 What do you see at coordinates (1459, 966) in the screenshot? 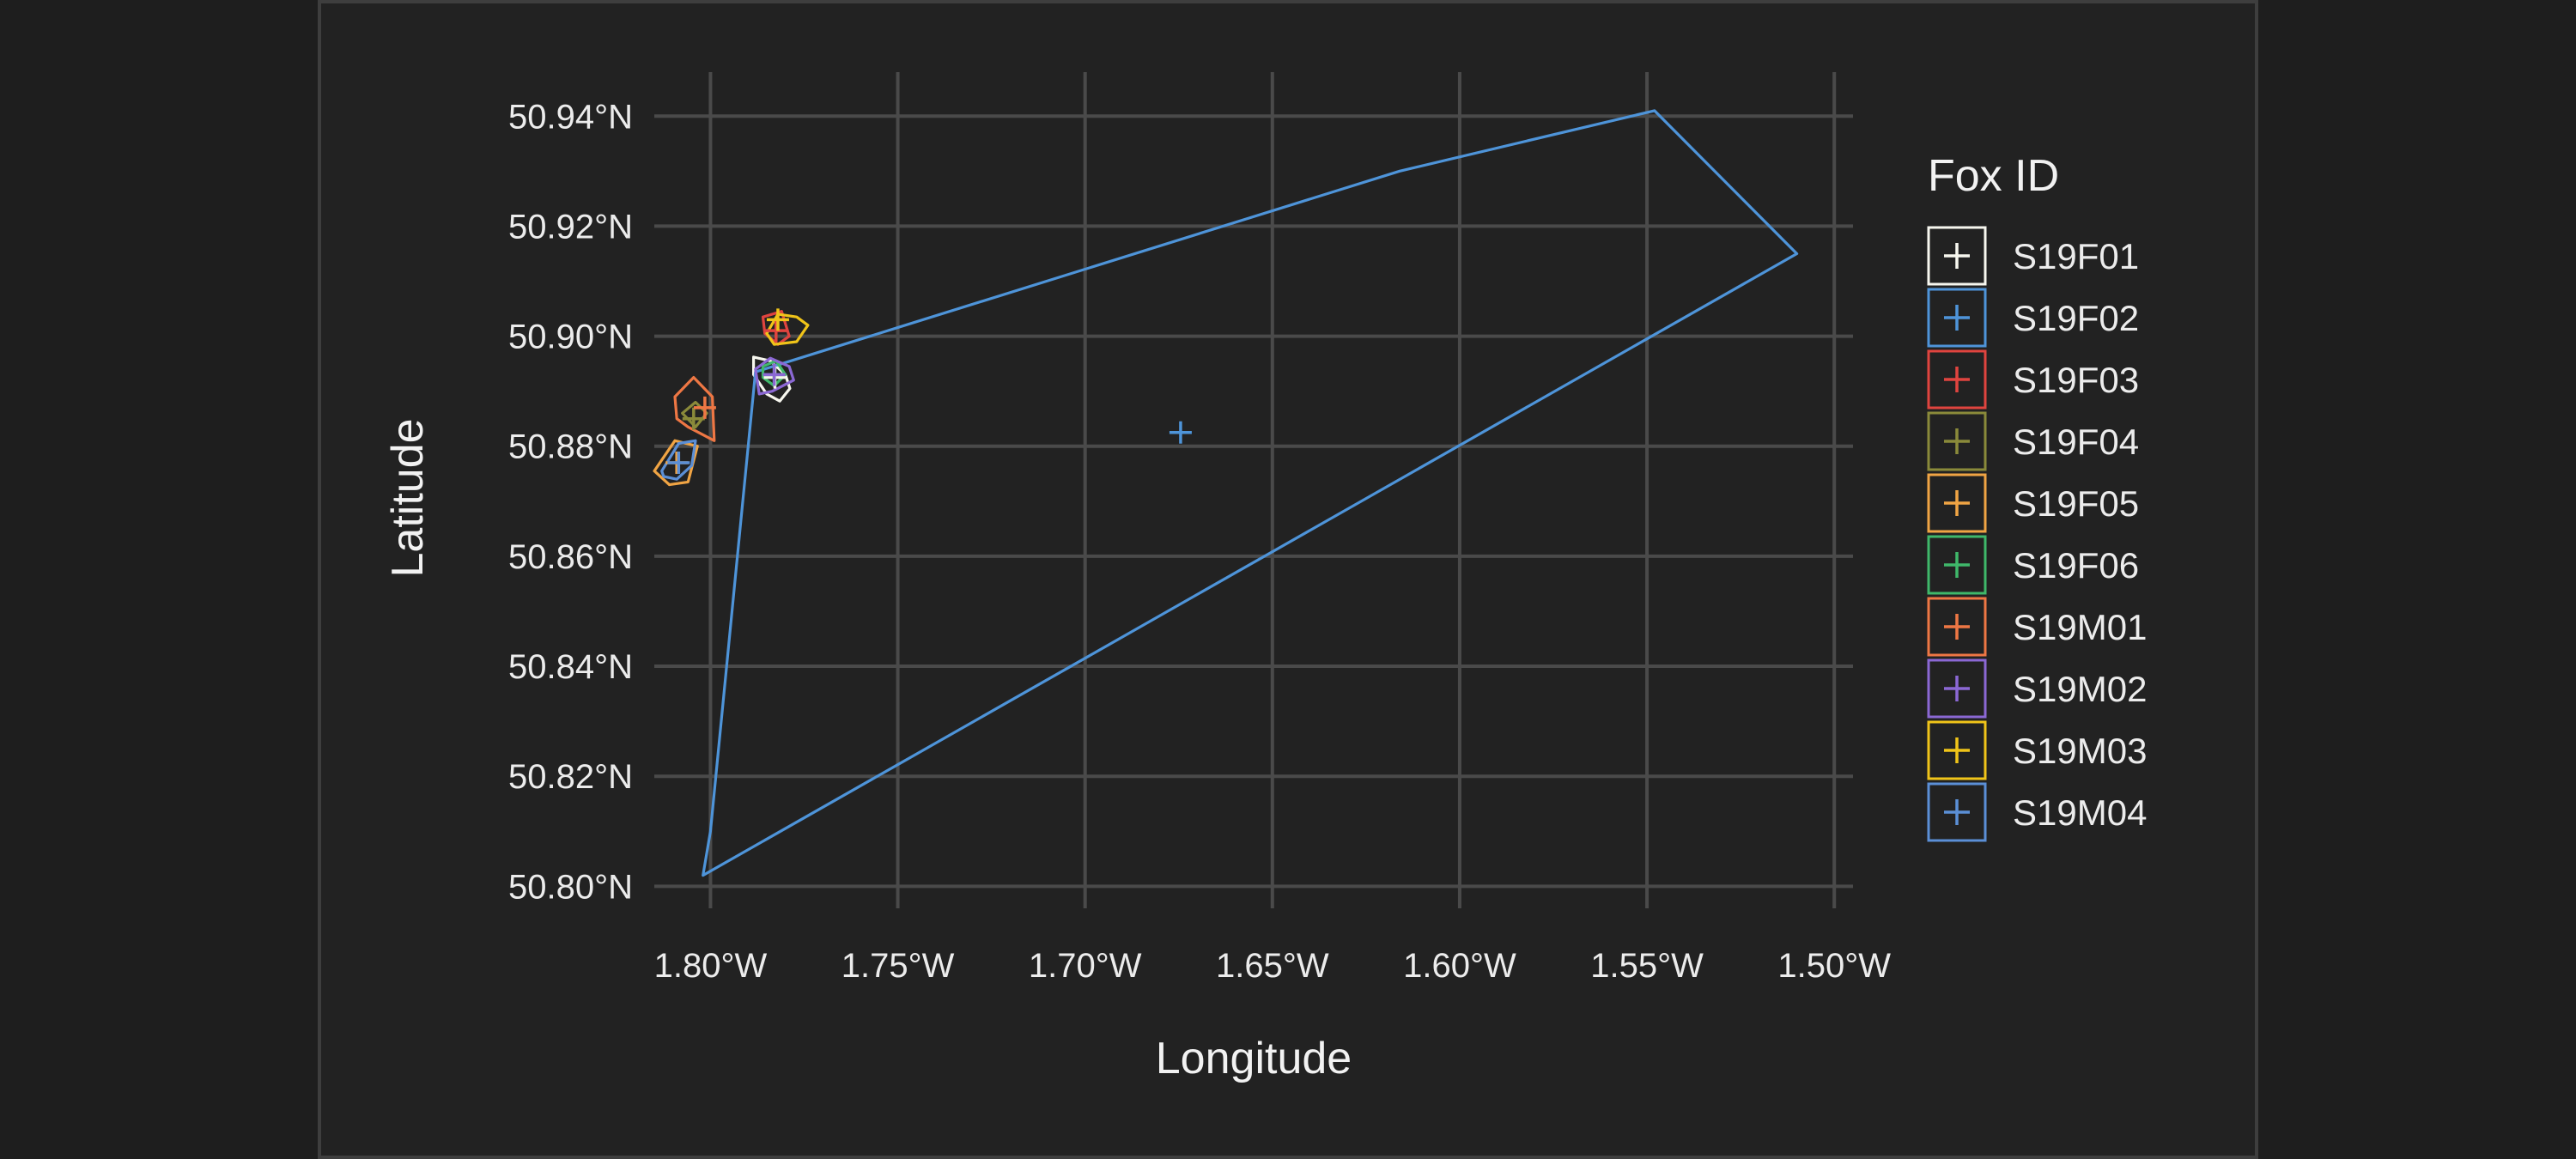
I see `x-tick-label: 1.60°W` at bounding box center [1459, 966].